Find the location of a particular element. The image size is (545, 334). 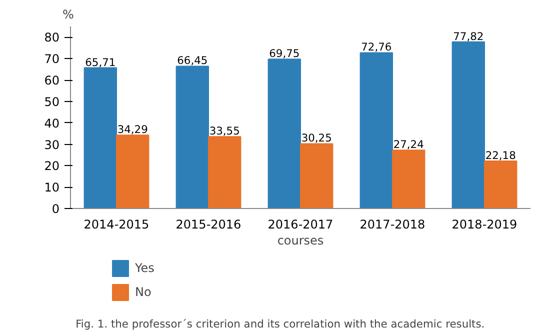

y-axis-title: % is located at coordinates (68, 15).